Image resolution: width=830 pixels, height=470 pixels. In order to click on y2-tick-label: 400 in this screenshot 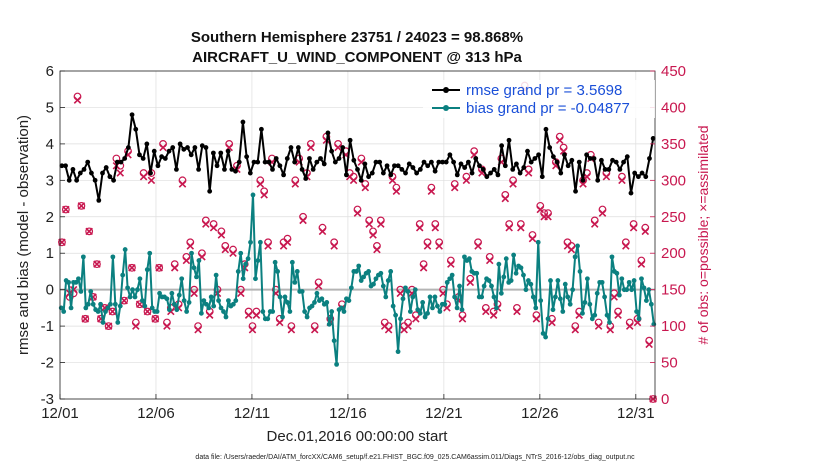, I will do `click(673, 107)`.